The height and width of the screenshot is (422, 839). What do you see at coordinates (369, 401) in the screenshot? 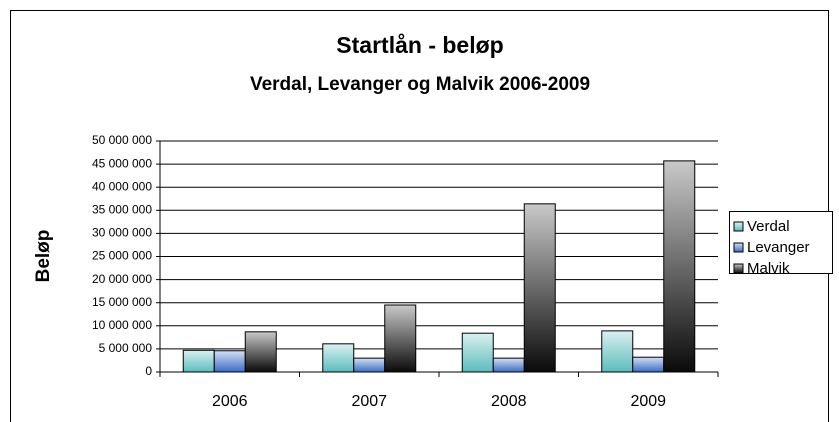
I see `x-tick-label: 2007` at bounding box center [369, 401].